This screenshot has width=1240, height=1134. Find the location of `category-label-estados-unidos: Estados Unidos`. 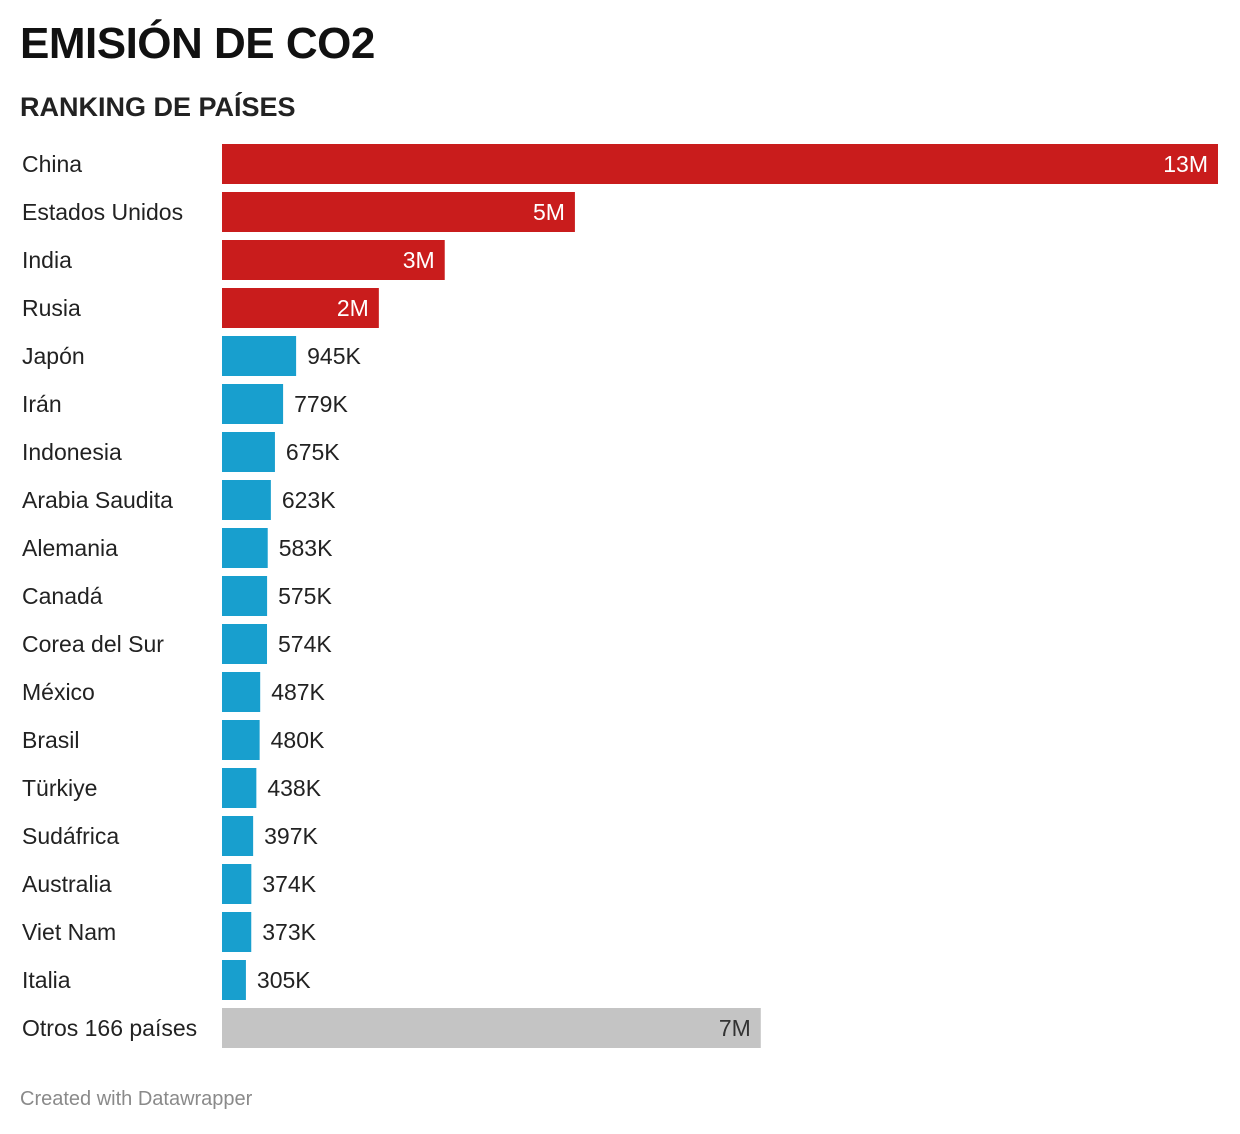

category-label-estados-unidos: Estados Unidos is located at coordinates (102, 212).